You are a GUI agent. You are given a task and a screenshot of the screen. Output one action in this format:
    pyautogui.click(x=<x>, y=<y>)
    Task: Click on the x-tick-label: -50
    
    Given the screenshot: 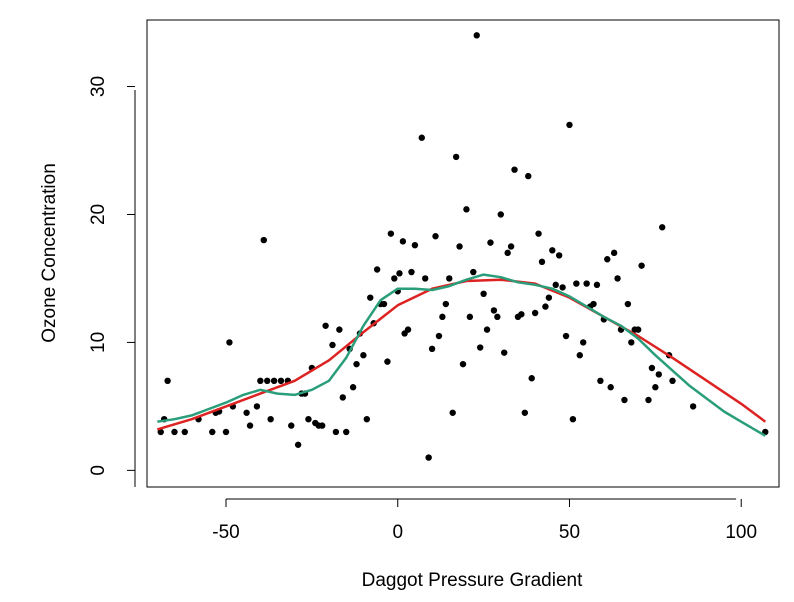 What is the action you would take?
    pyautogui.click(x=225, y=532)
    